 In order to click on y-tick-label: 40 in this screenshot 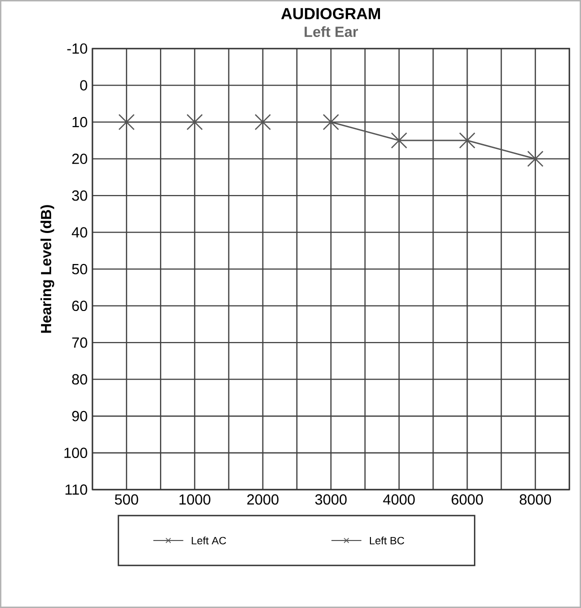, I will do `click(80, 232)`.